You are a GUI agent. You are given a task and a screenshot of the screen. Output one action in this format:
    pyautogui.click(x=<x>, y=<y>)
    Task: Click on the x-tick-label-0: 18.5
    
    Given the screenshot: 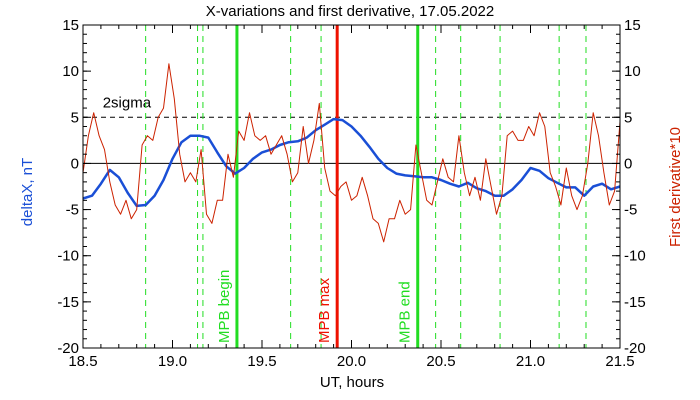 What is the action you would take?
    pyautogui.click(x=82, y=361)
    